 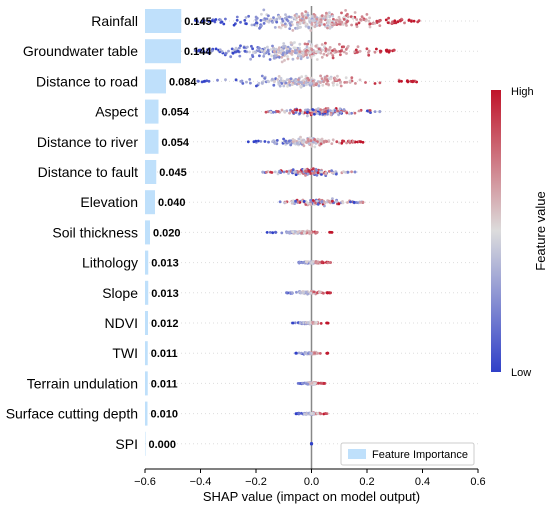 I want to click on legend-box, so click(x=407, y=454).